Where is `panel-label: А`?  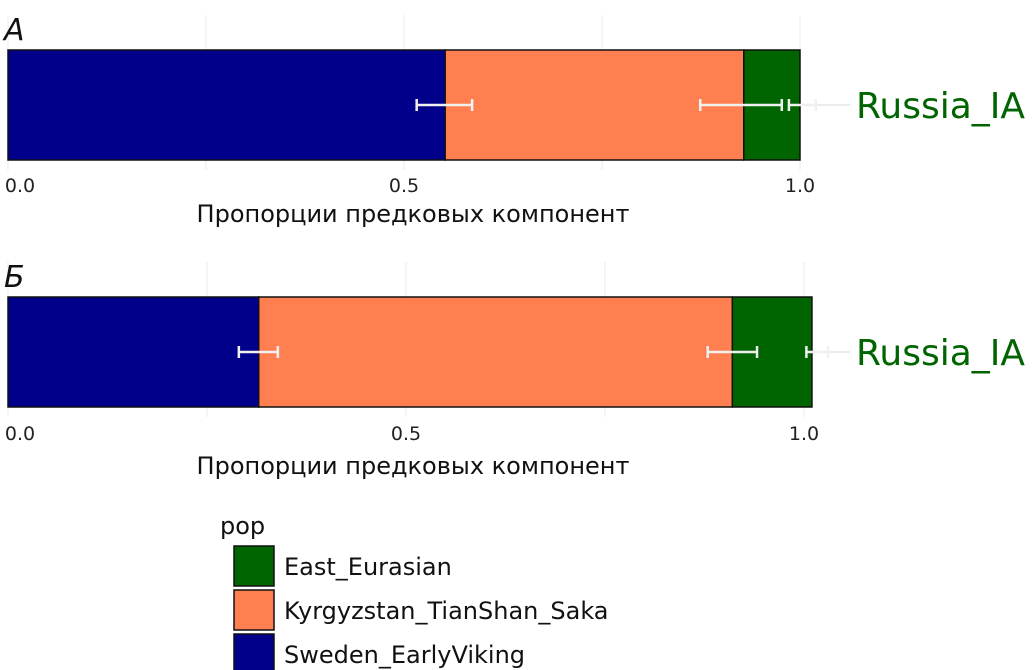
panel-label: А is located at coordinates (13, 30).